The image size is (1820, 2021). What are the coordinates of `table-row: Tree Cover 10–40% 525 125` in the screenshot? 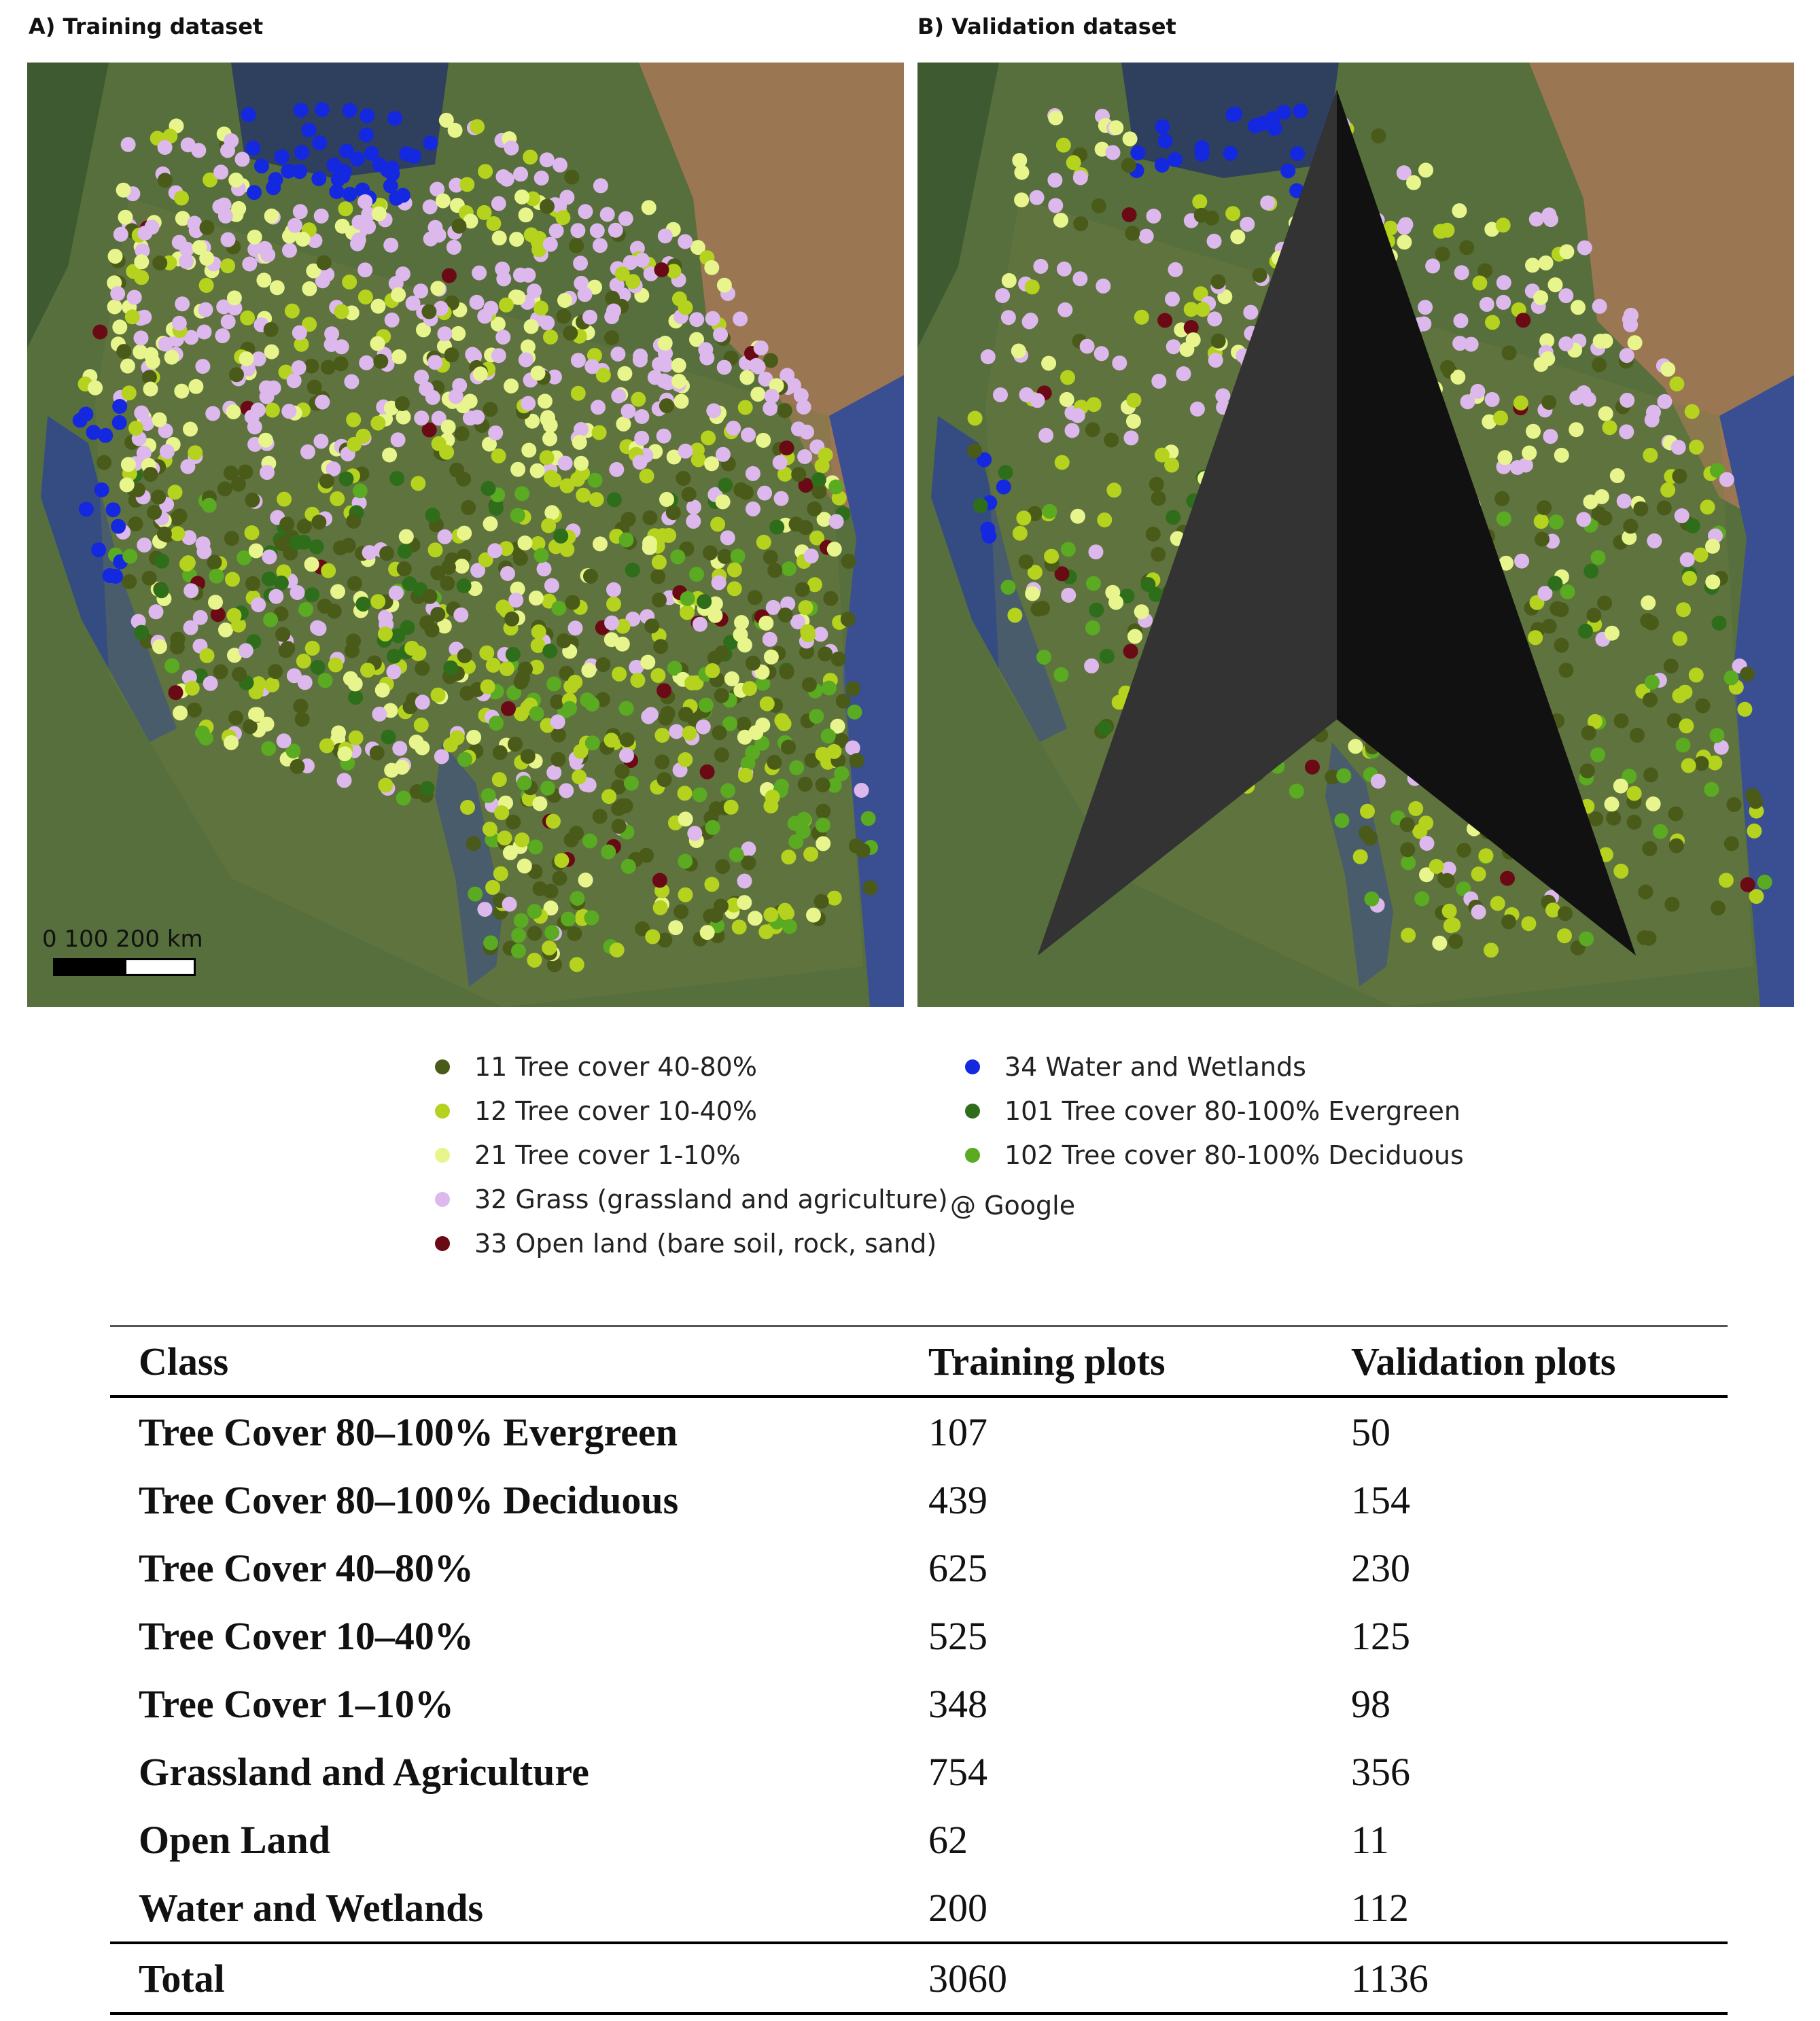 It's located at (919, 1636).